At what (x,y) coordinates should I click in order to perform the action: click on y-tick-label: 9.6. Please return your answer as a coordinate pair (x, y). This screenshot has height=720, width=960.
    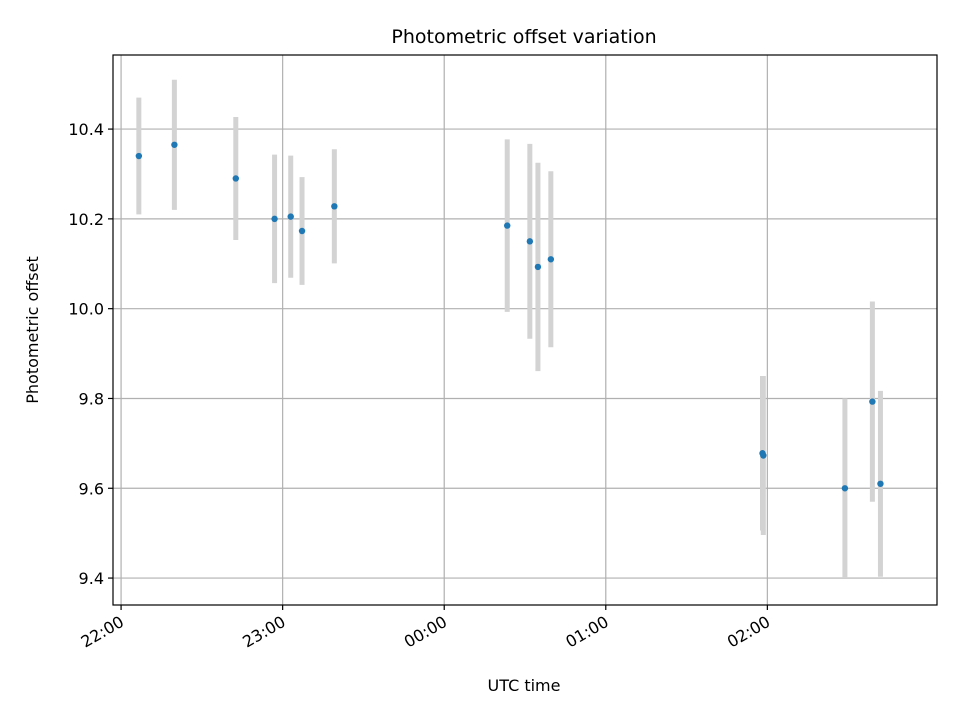
    Looking at the image, I should click on (91, 488).